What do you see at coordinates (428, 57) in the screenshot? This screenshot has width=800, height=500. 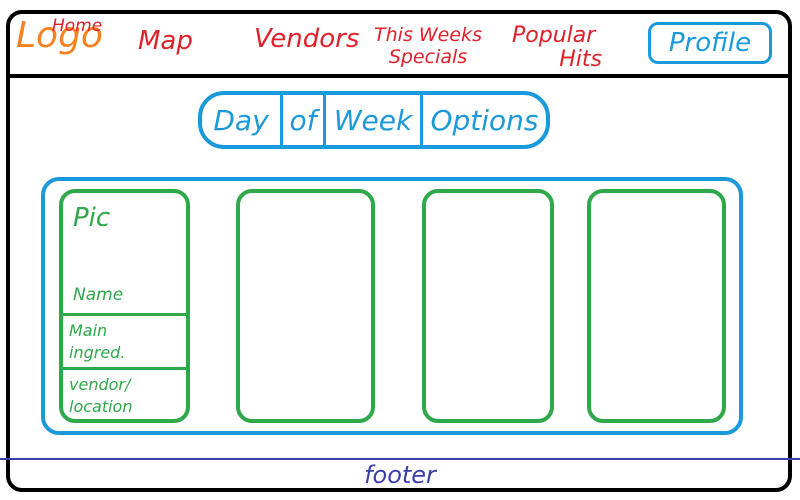 I see `nav-specials-line2: Specials` at bounding box center [428, 57].